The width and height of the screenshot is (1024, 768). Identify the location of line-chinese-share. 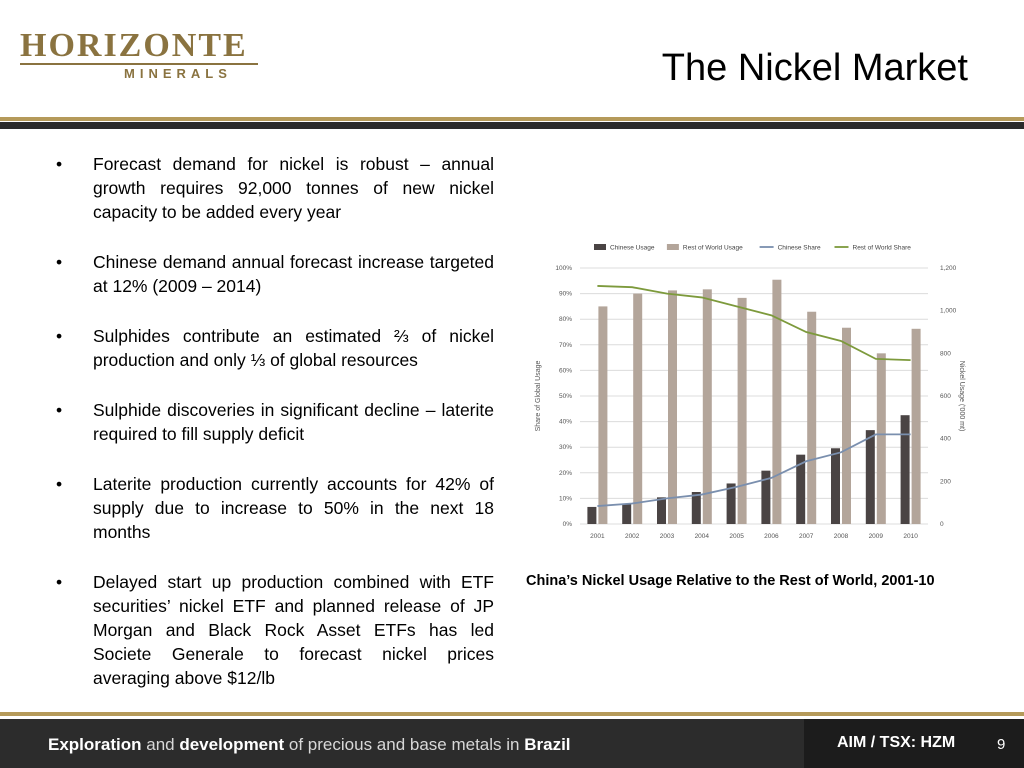
(754, 470).